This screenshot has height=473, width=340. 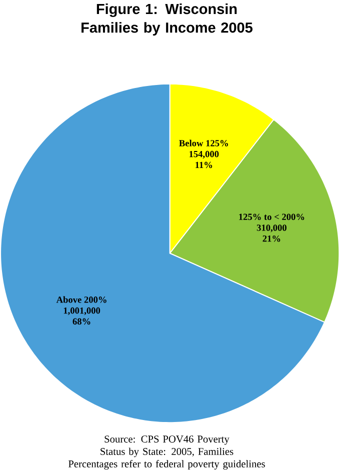 I want to click on data-label: 310,000, so click(x=272, y=228).